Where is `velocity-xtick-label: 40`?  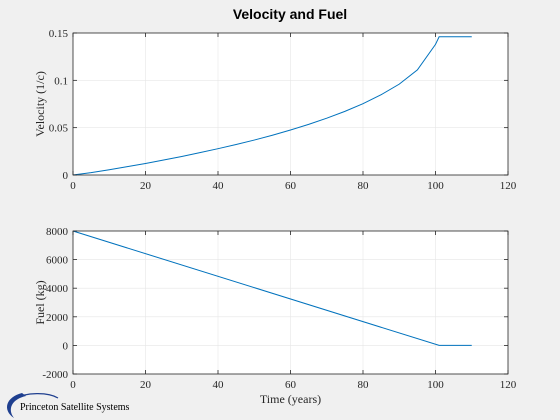 velocity-xtick-label: 40 is located at coordinates (219, 186).